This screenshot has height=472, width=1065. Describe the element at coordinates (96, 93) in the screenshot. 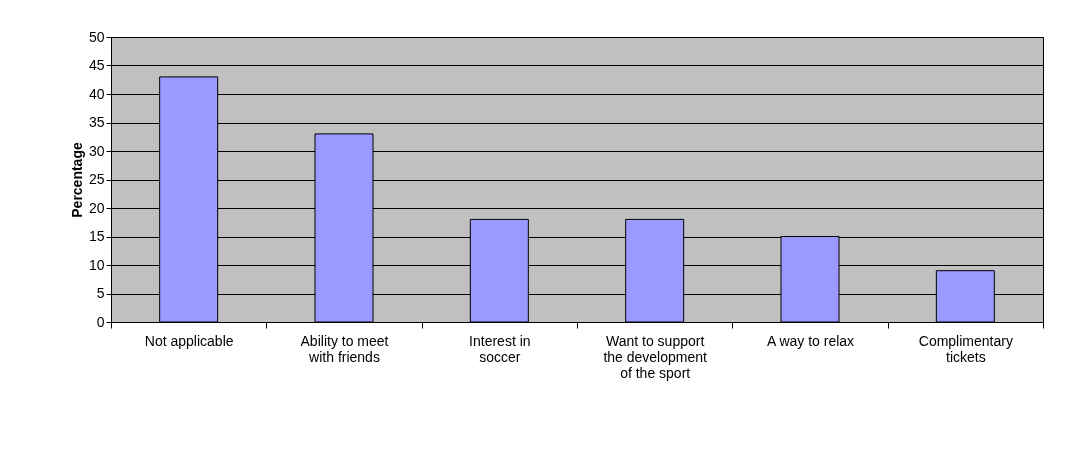

I see `y-tick-label: 40` at that location.